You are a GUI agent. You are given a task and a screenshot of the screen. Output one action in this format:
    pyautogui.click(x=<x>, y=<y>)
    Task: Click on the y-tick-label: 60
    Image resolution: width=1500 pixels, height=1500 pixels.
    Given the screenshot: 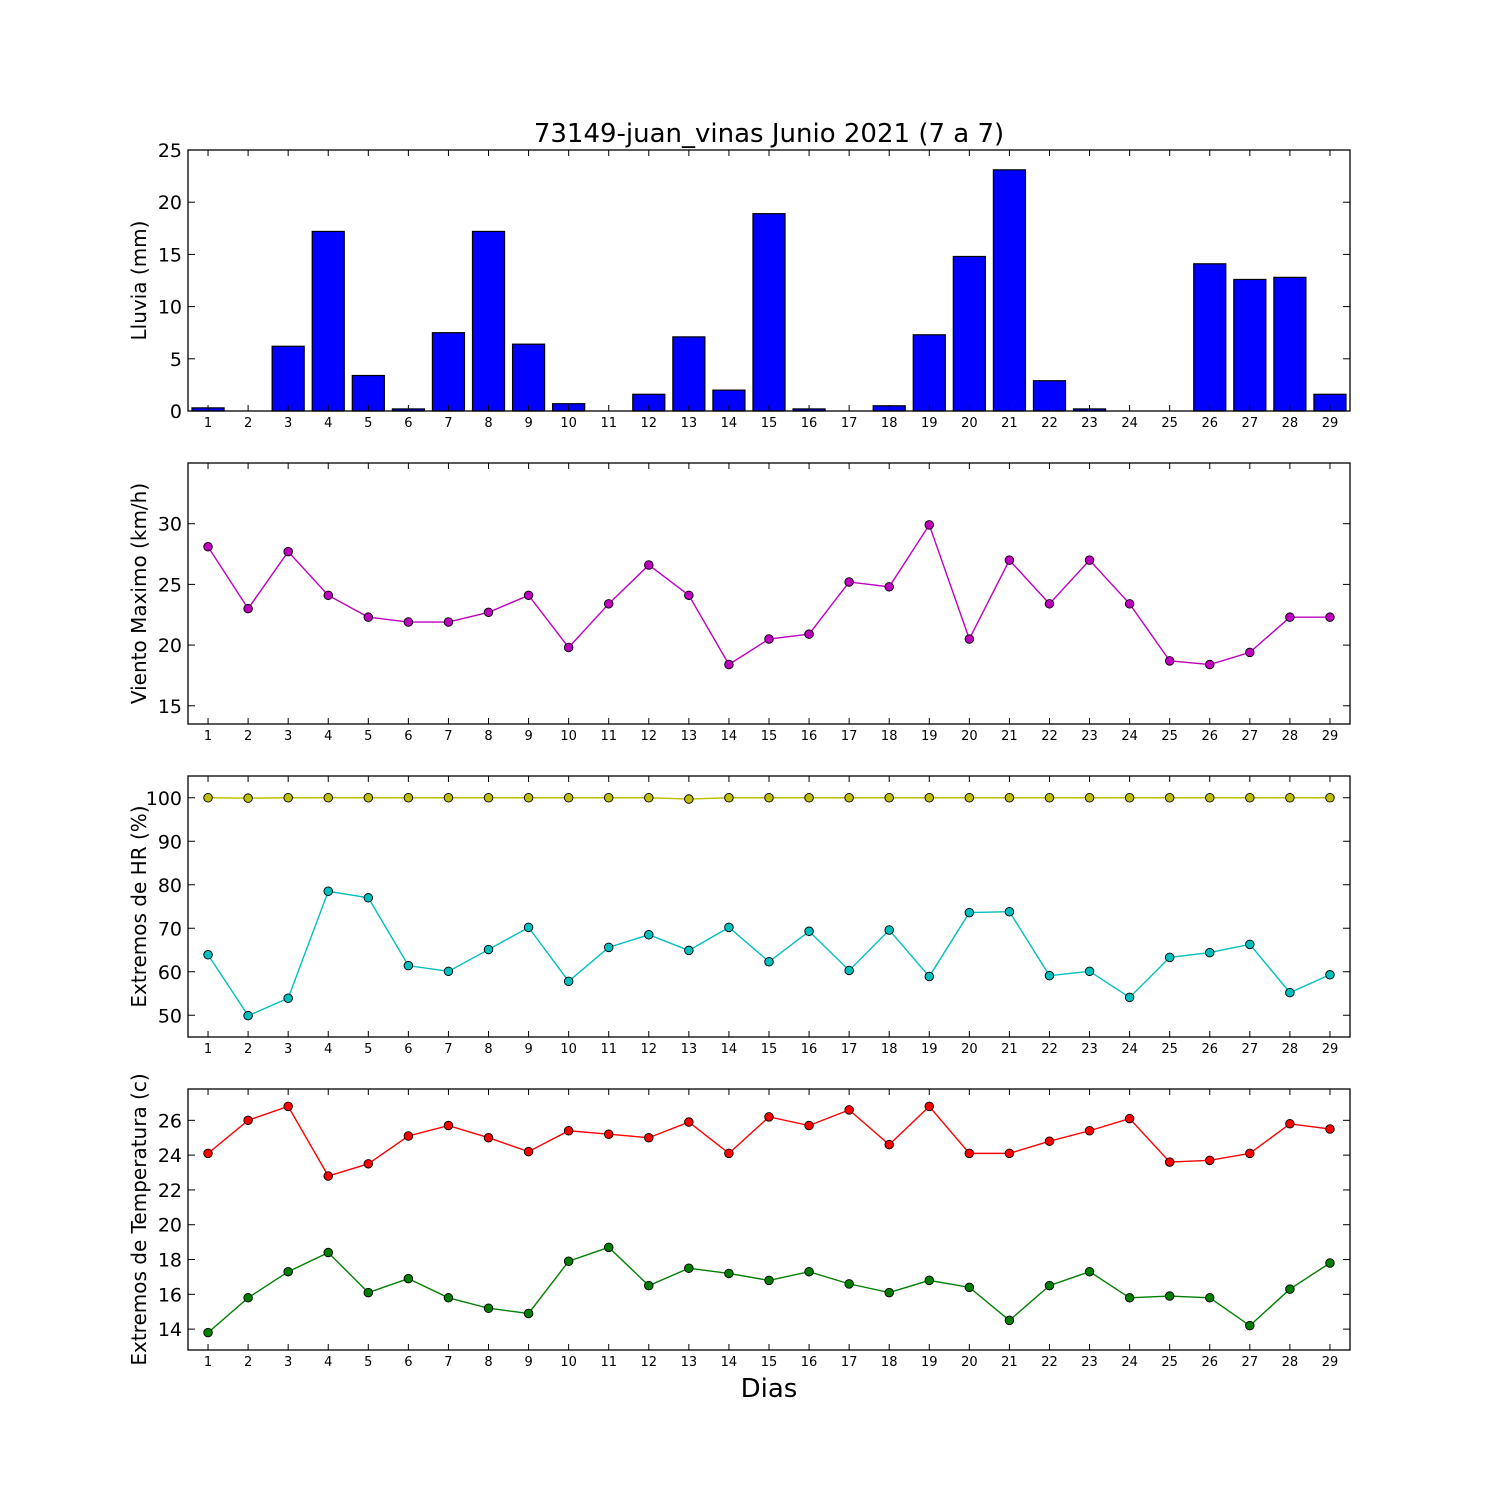 What is the action you would take?
    pyautogui.click(x=170, y=973)
    